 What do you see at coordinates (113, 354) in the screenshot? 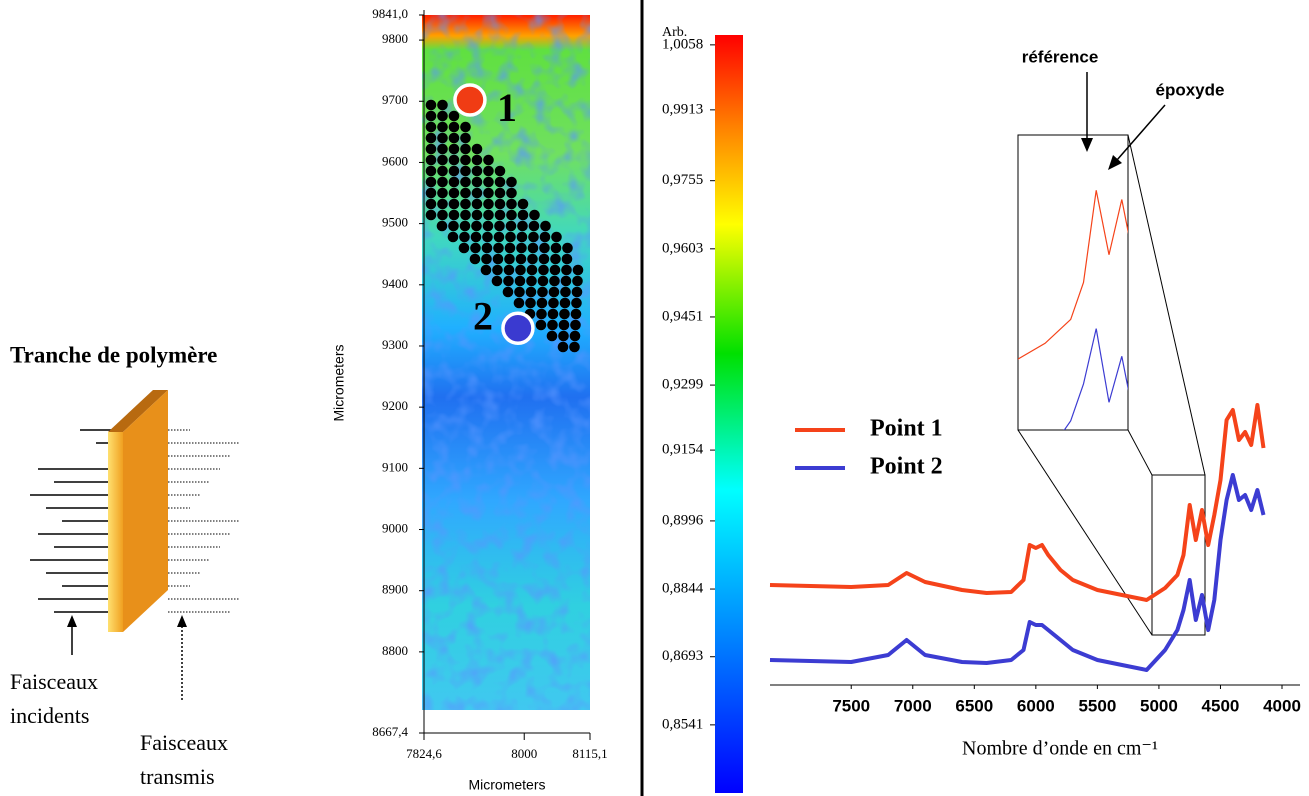
I see `diagram-title: Tranche de polymère` at bounding box center [113, 354].